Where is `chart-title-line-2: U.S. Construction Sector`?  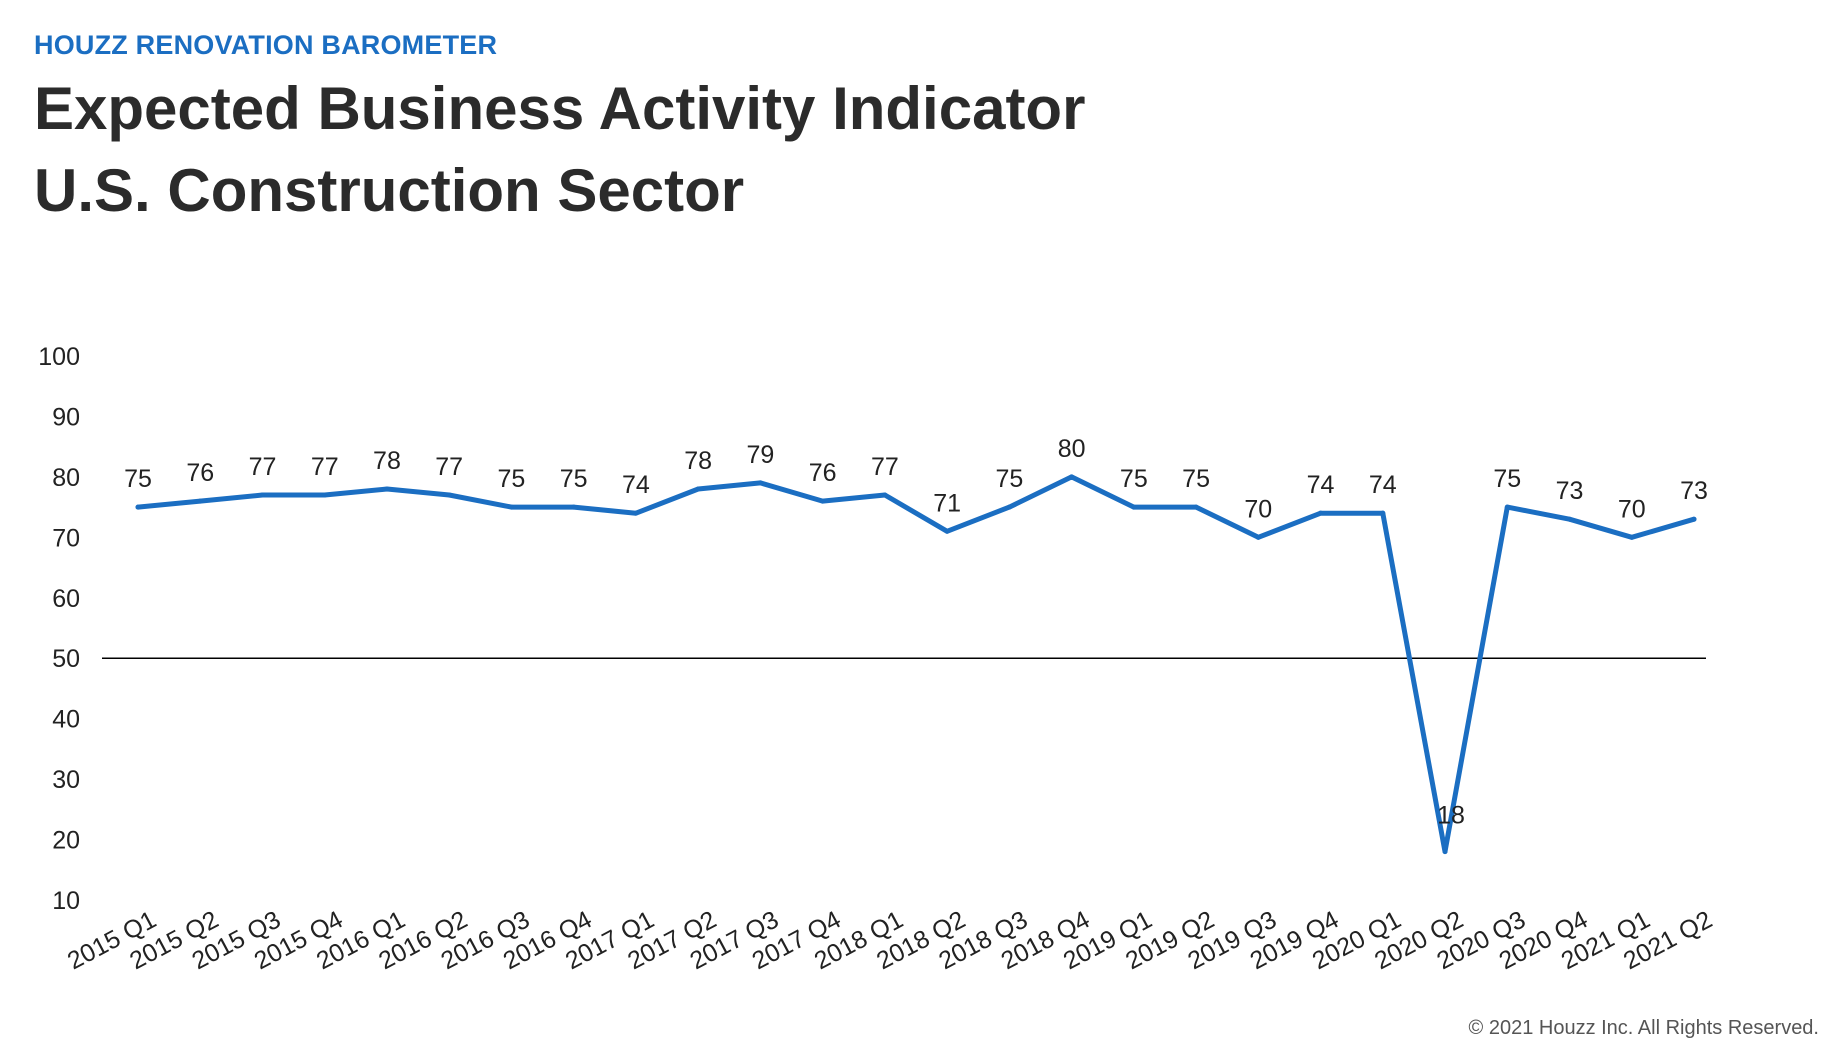
chart-title-line-2: U.S. Construction Sector is located at coordinates (389, 190).